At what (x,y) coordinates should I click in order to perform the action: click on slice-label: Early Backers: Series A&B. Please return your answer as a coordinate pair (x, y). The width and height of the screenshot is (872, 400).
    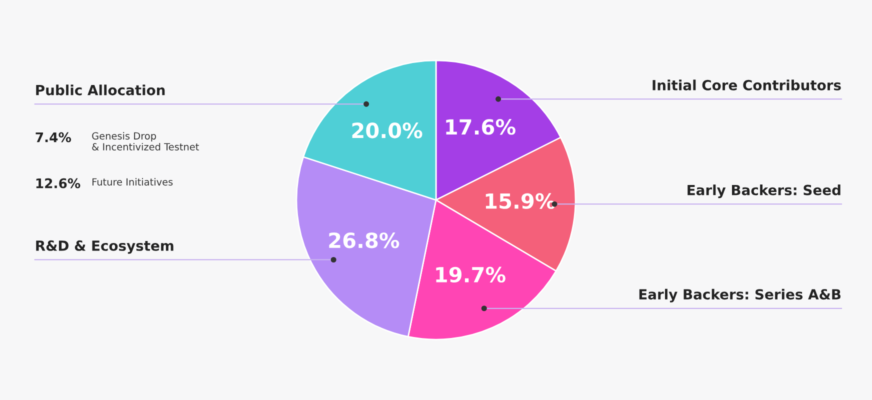
    Looking at the image, I should click on (740, 295).